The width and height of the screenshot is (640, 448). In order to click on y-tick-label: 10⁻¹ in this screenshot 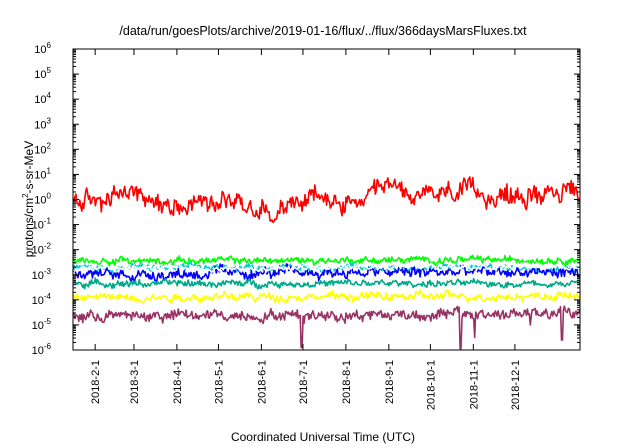, I will do `click(42, 224)`.